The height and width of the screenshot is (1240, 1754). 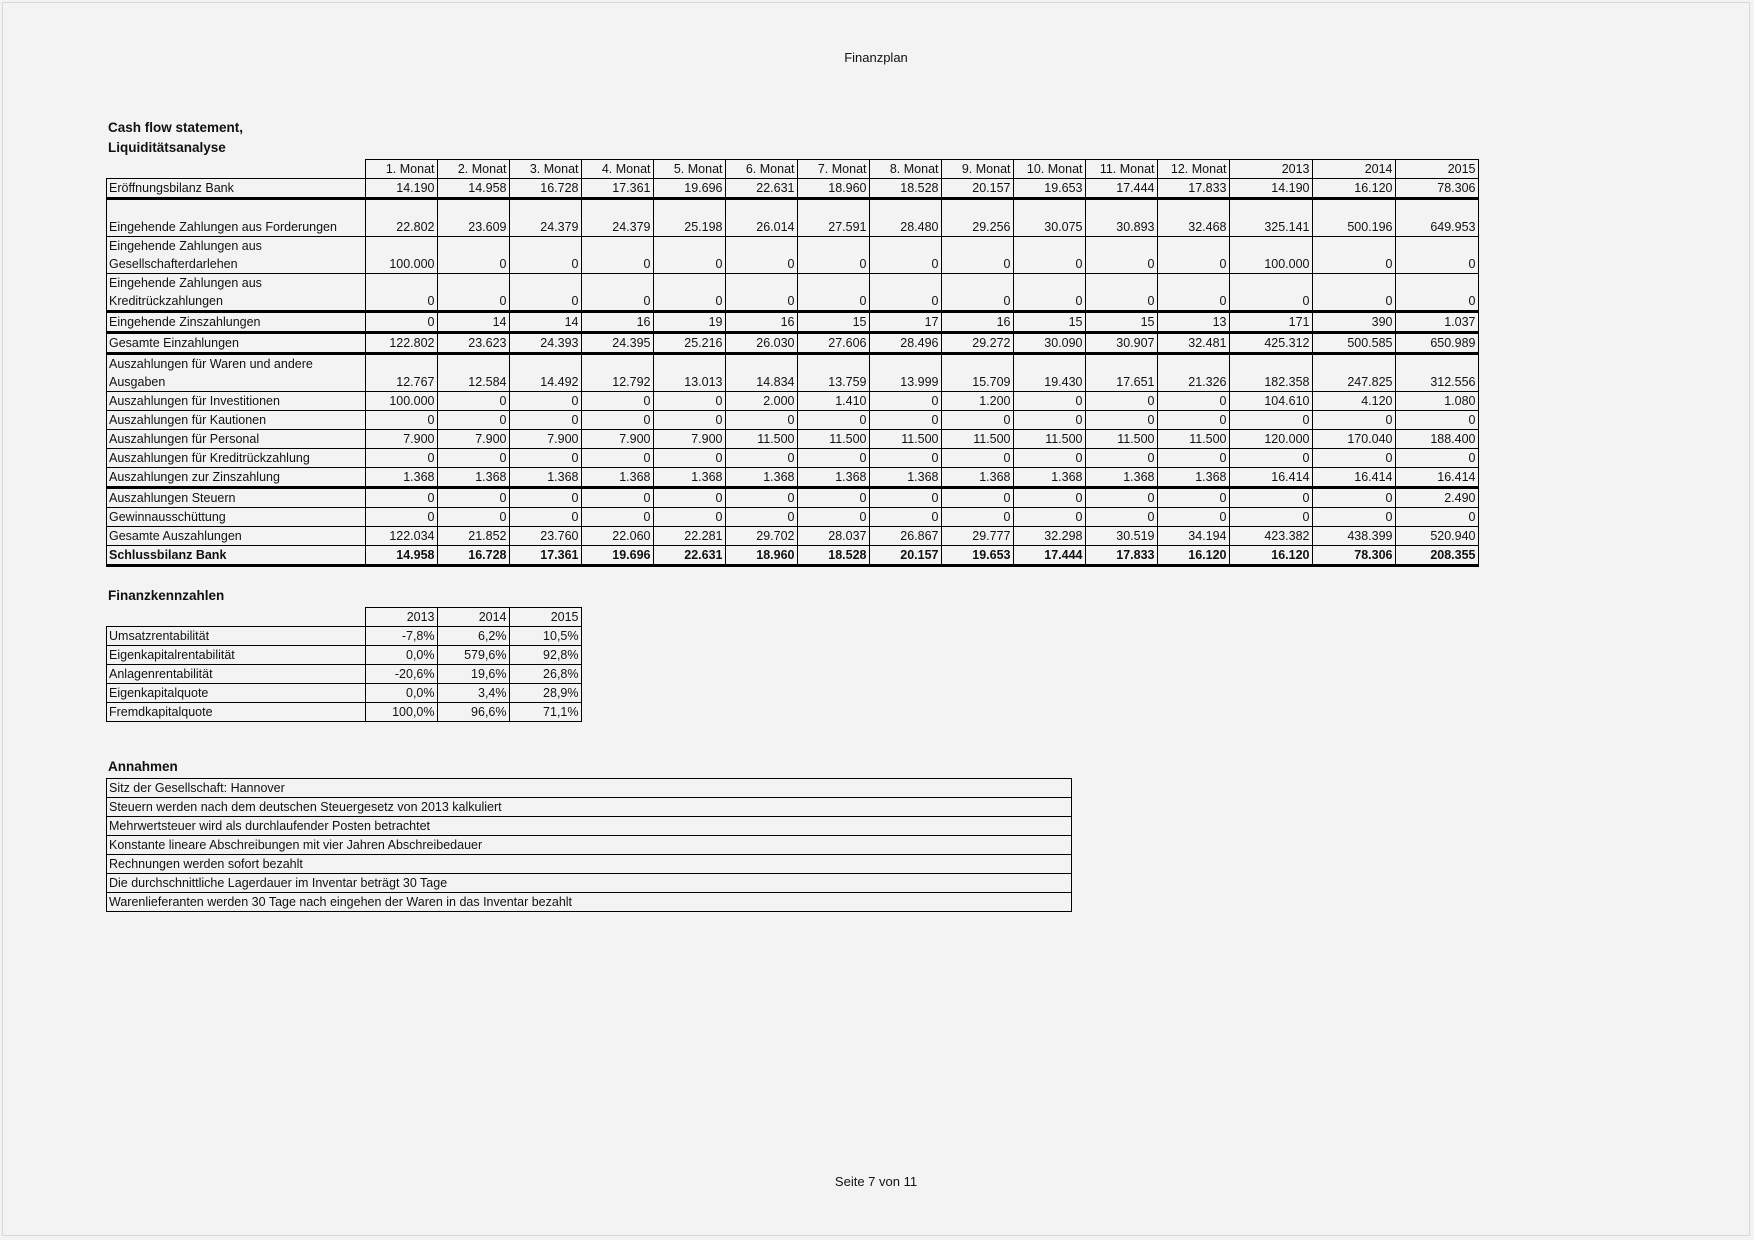 What do you see at coordinates (1270, 477) in the screenshot?
I see `value-cell: 16.414` at bounding box center [1270, 477].